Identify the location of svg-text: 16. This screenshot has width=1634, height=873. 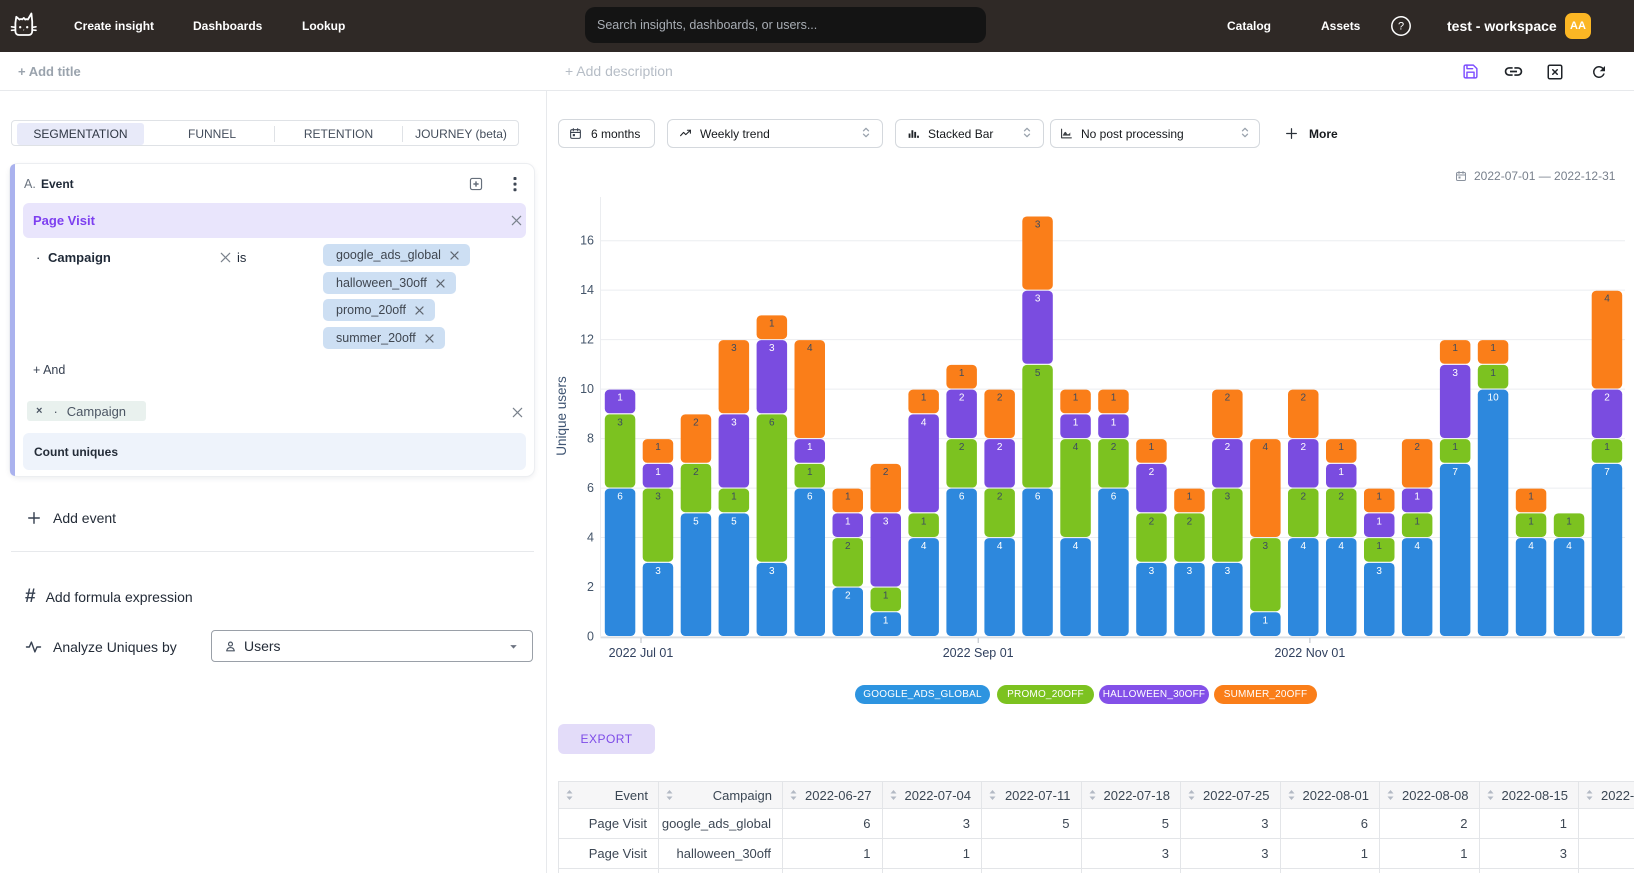
(587, 241).